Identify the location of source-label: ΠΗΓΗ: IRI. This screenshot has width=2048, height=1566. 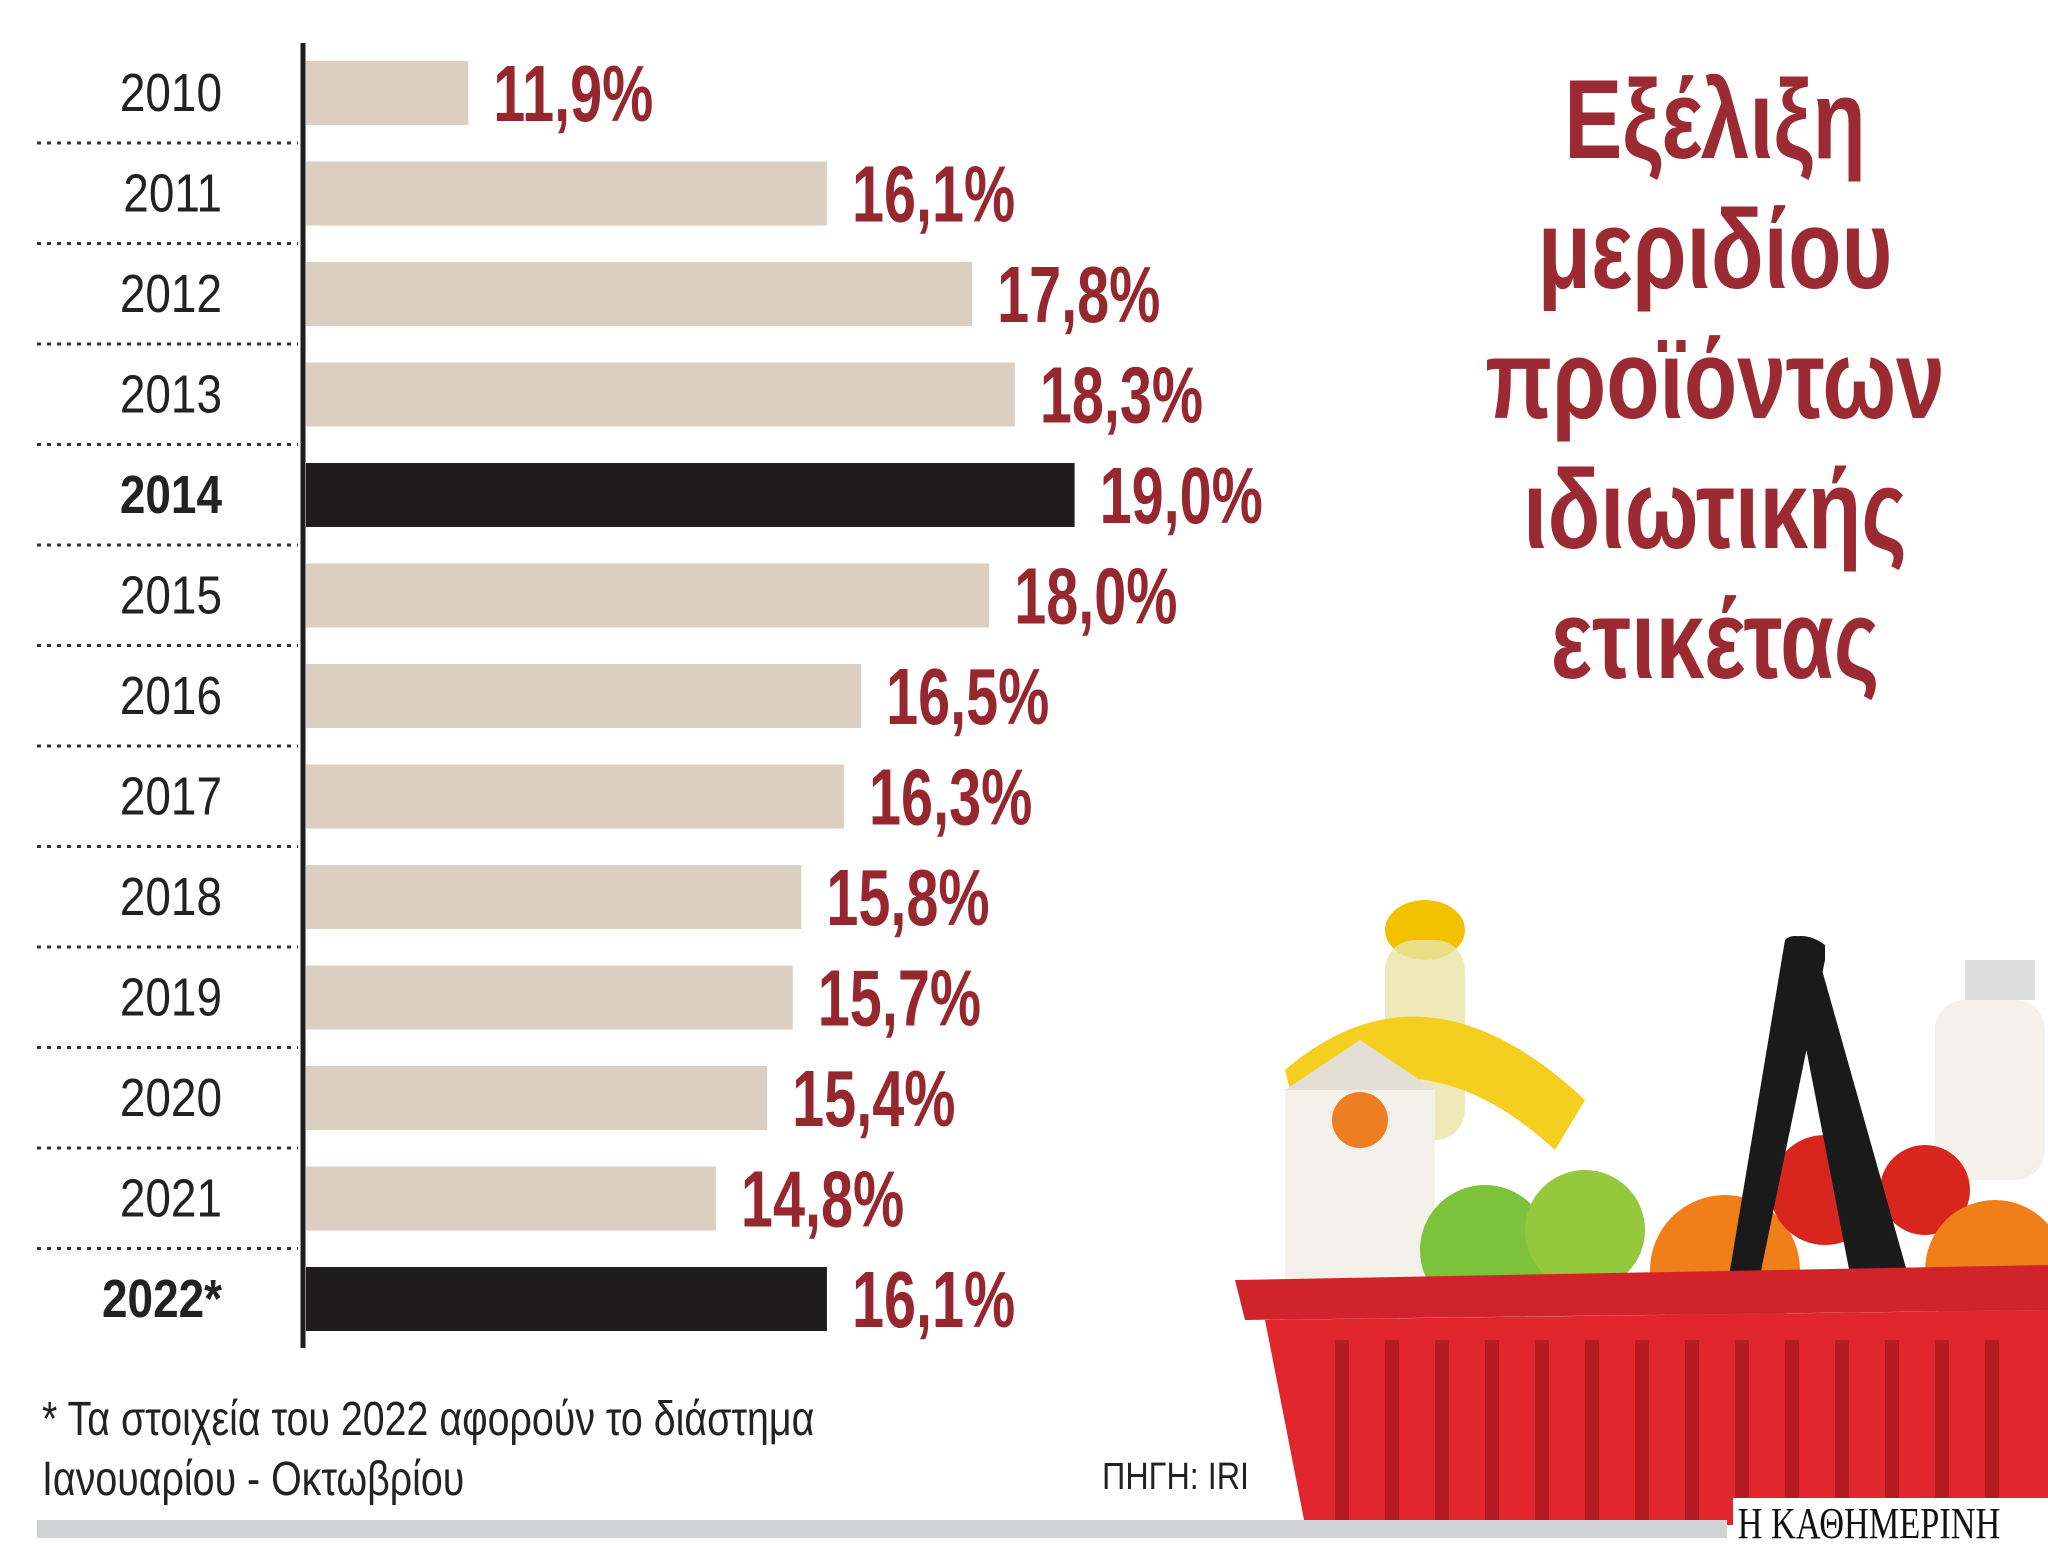
(1175, 1477).